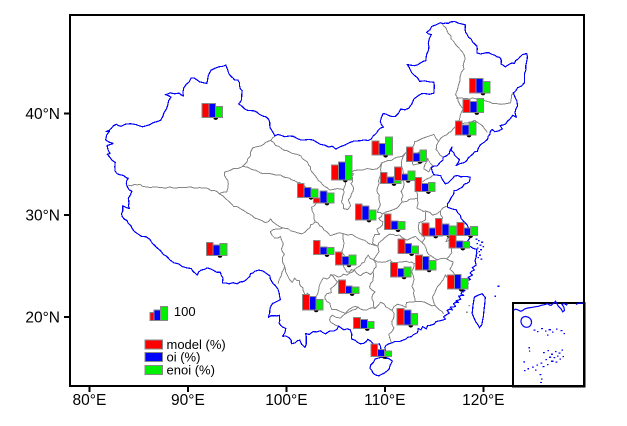 The width and height of the screenshot is (627, 426). What do you see at coordinates (184, 356) in the screenshot?
I see `svg-text: oi (%)` at bounding box center [184, 356].